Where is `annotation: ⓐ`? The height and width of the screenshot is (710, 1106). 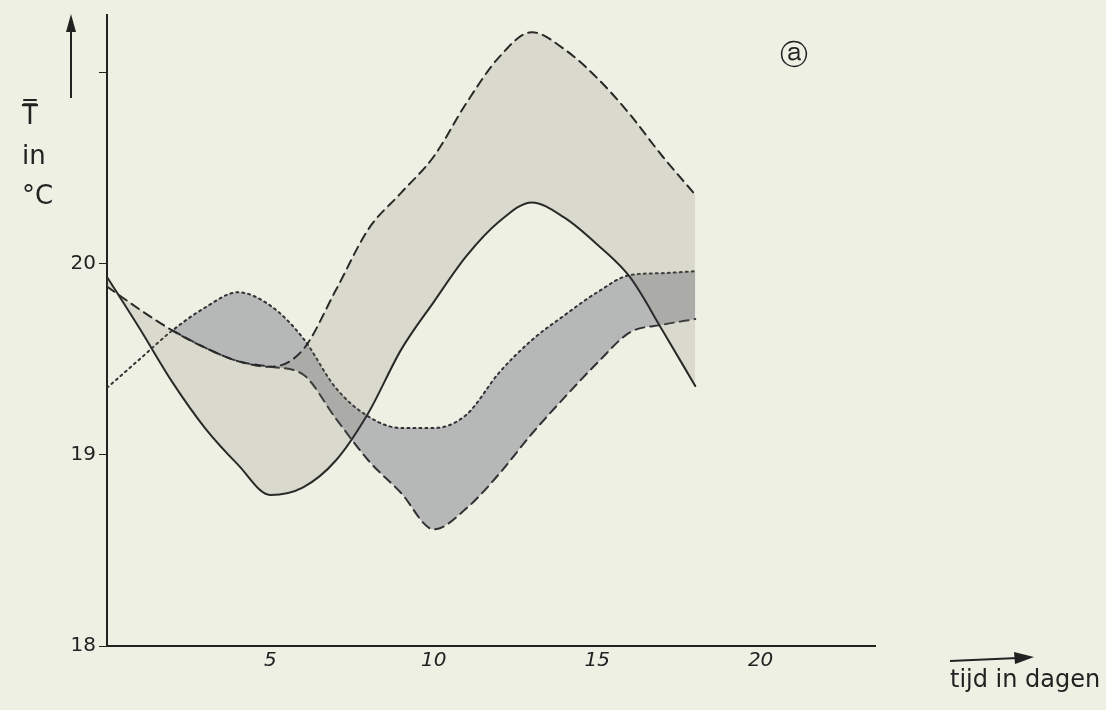
annotation: ⓐ is located at coordinates (794, 55).